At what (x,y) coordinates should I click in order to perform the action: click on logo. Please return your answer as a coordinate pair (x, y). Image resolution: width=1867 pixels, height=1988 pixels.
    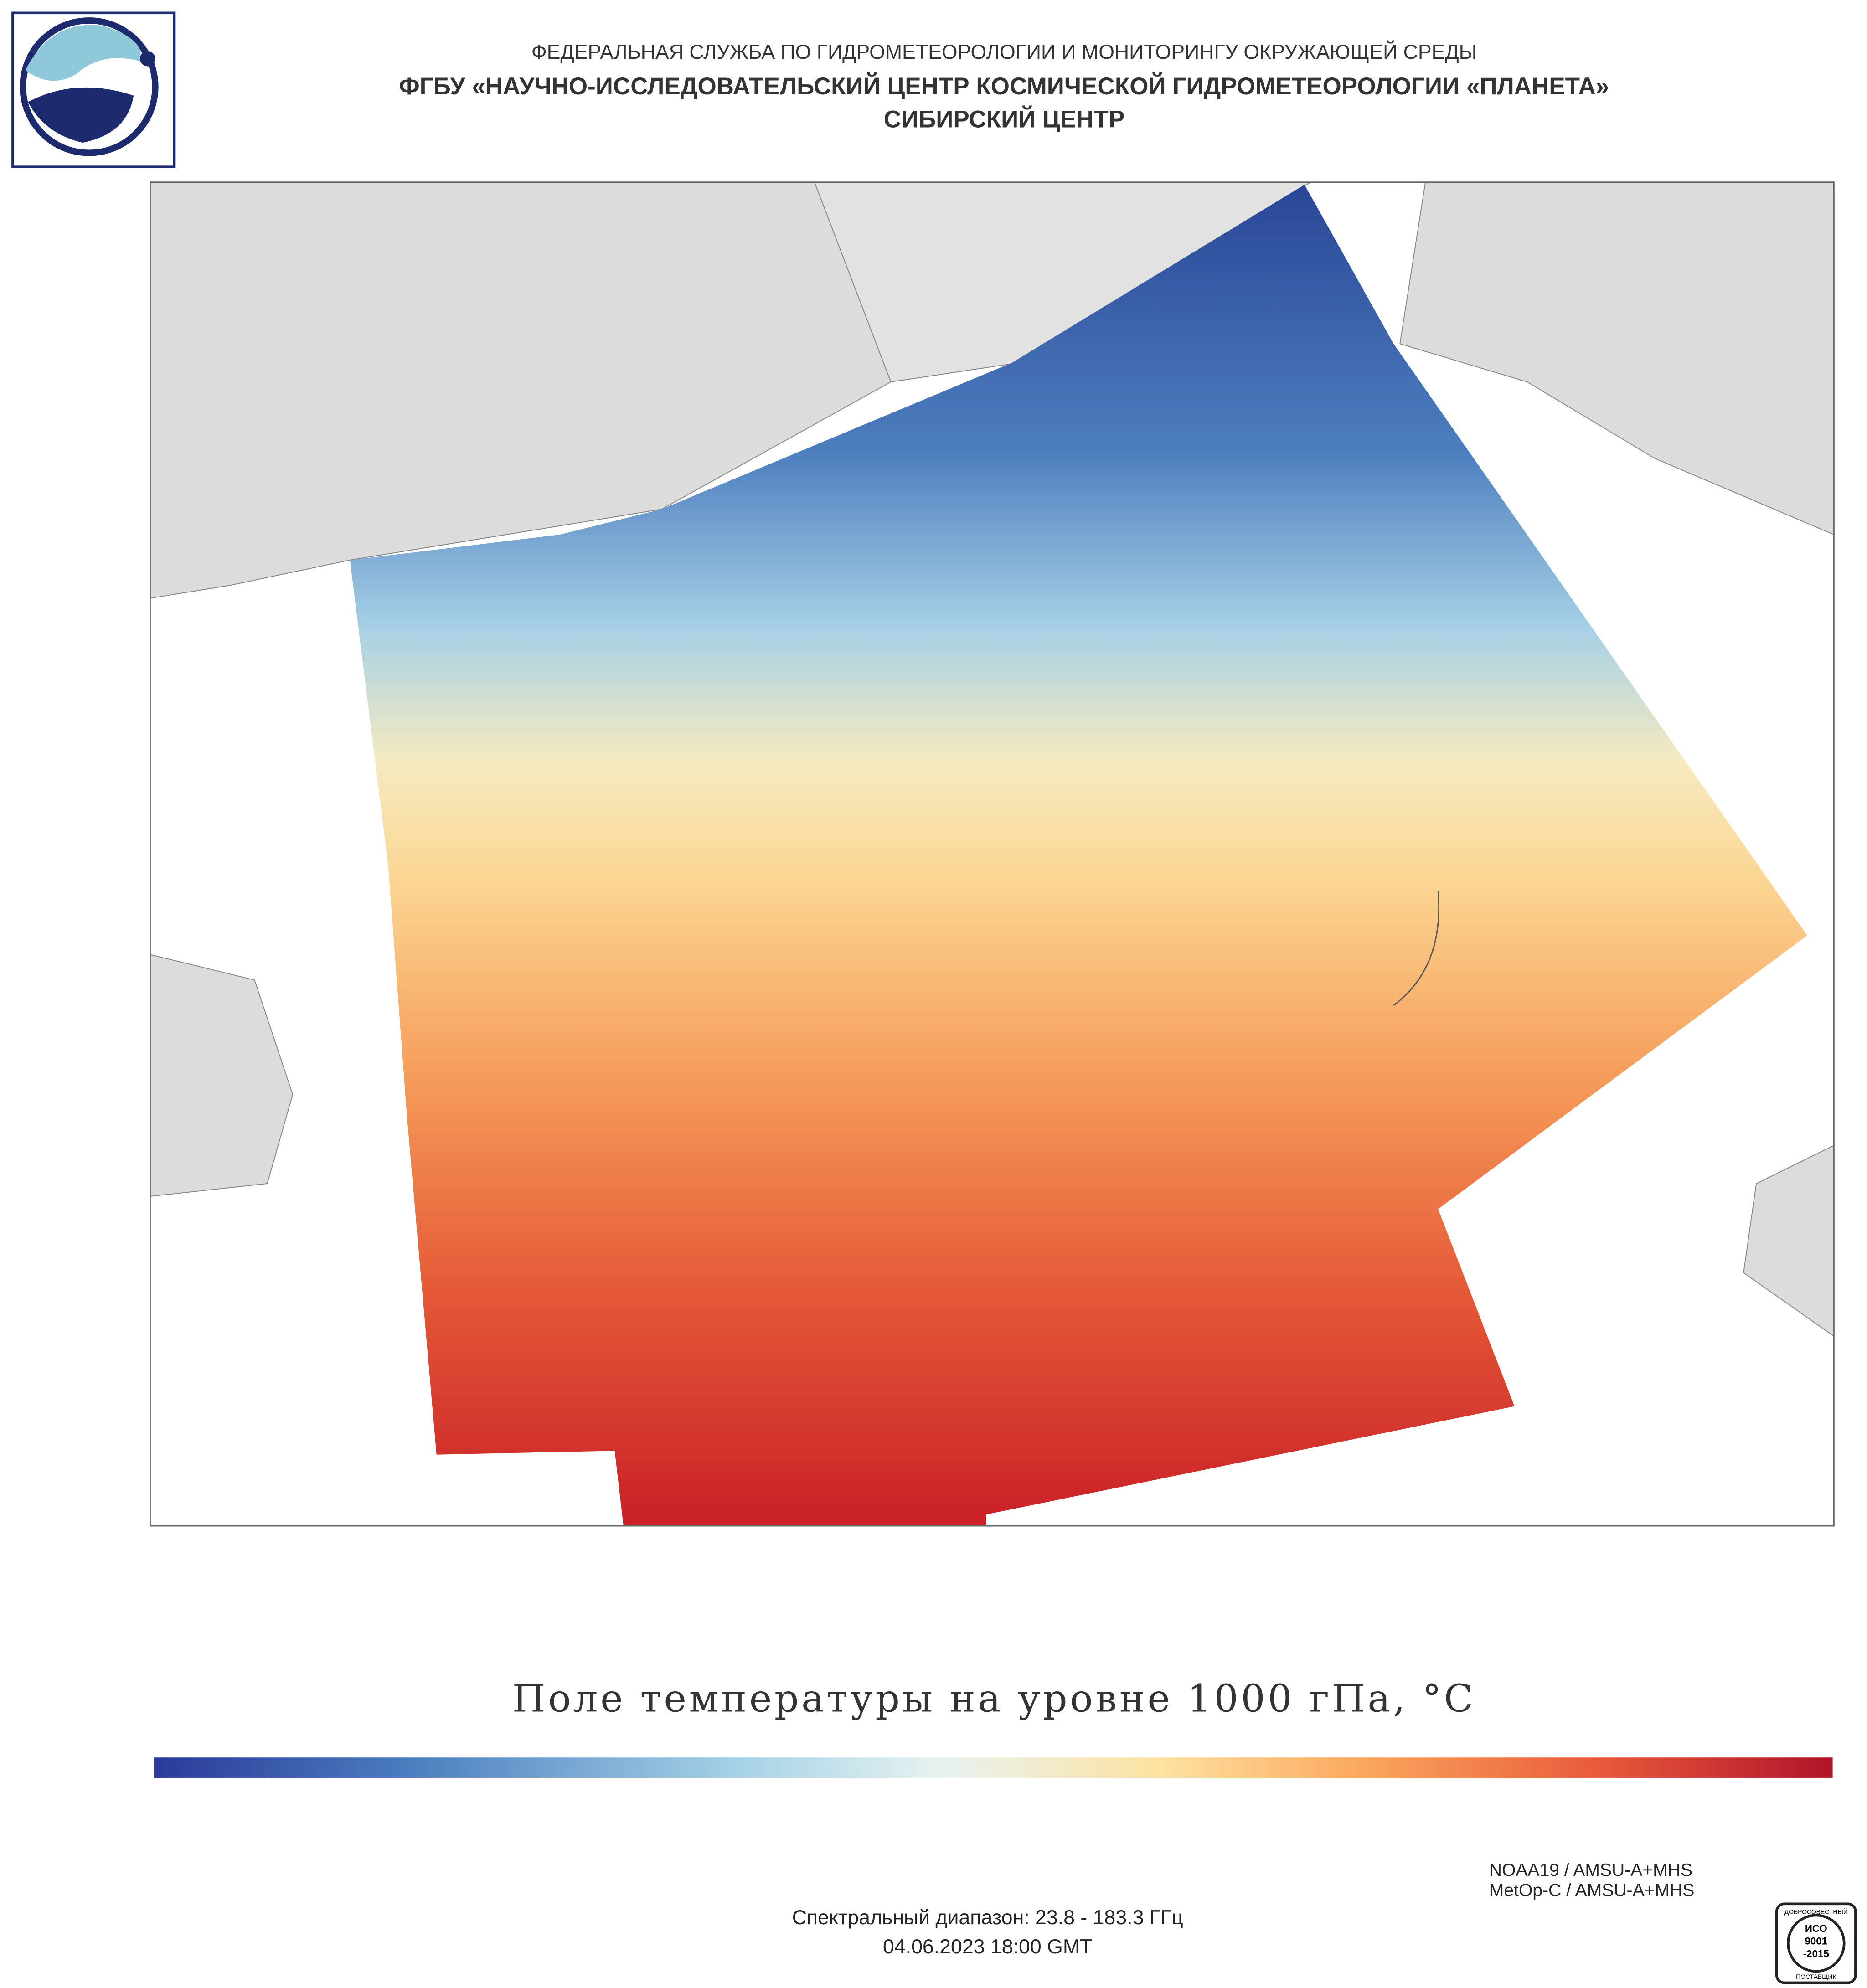
    Looking at the image, I should click on (93, 90).